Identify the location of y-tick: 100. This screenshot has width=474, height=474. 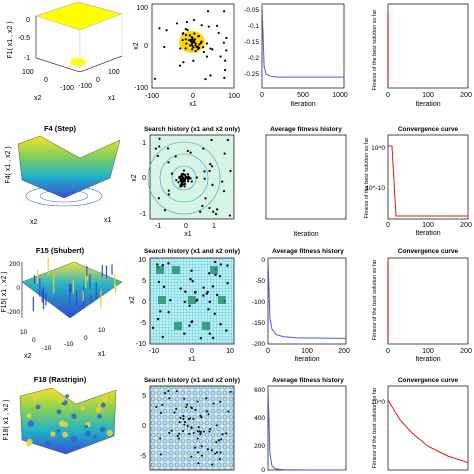
(142, 8).